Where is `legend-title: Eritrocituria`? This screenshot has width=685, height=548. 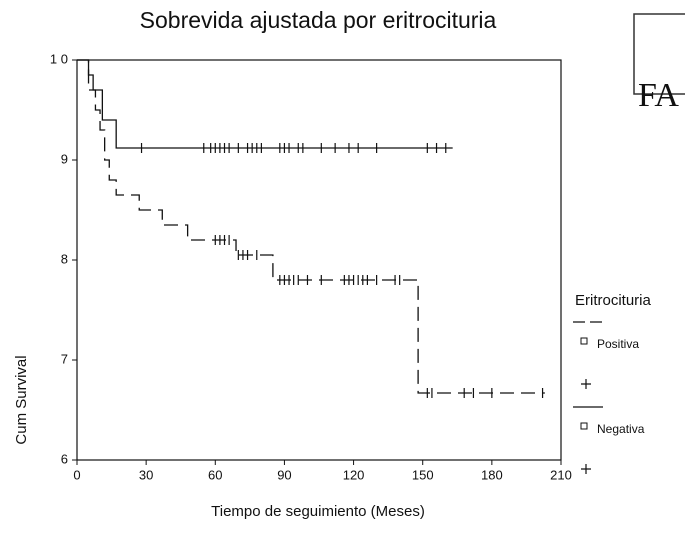 legend-title: Eritrocituria is located at coordinates (613, 300).